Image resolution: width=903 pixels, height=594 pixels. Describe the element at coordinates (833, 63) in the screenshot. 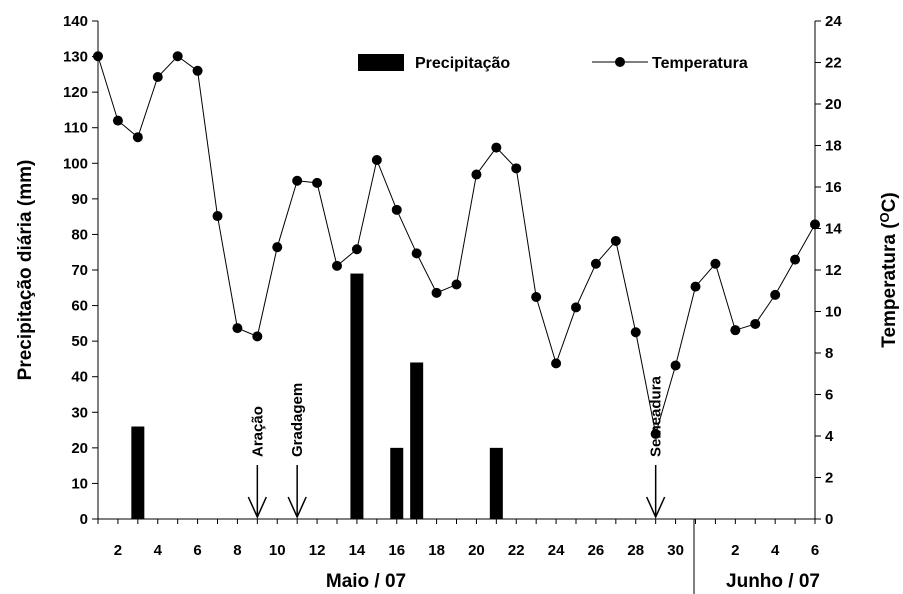

I see `right-axis-tick-label: 22` at that location.